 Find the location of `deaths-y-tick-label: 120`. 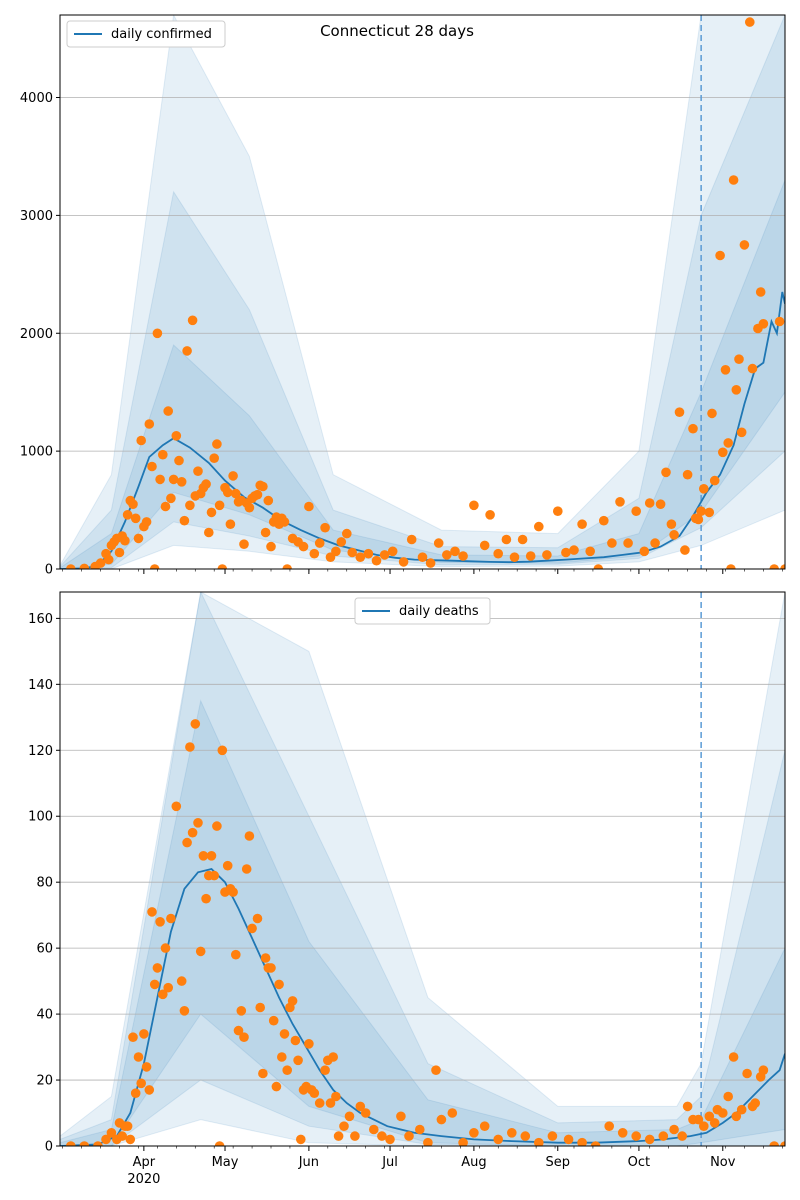

deaths-y-tick-label: 120 is located at coordinates (40, 751).